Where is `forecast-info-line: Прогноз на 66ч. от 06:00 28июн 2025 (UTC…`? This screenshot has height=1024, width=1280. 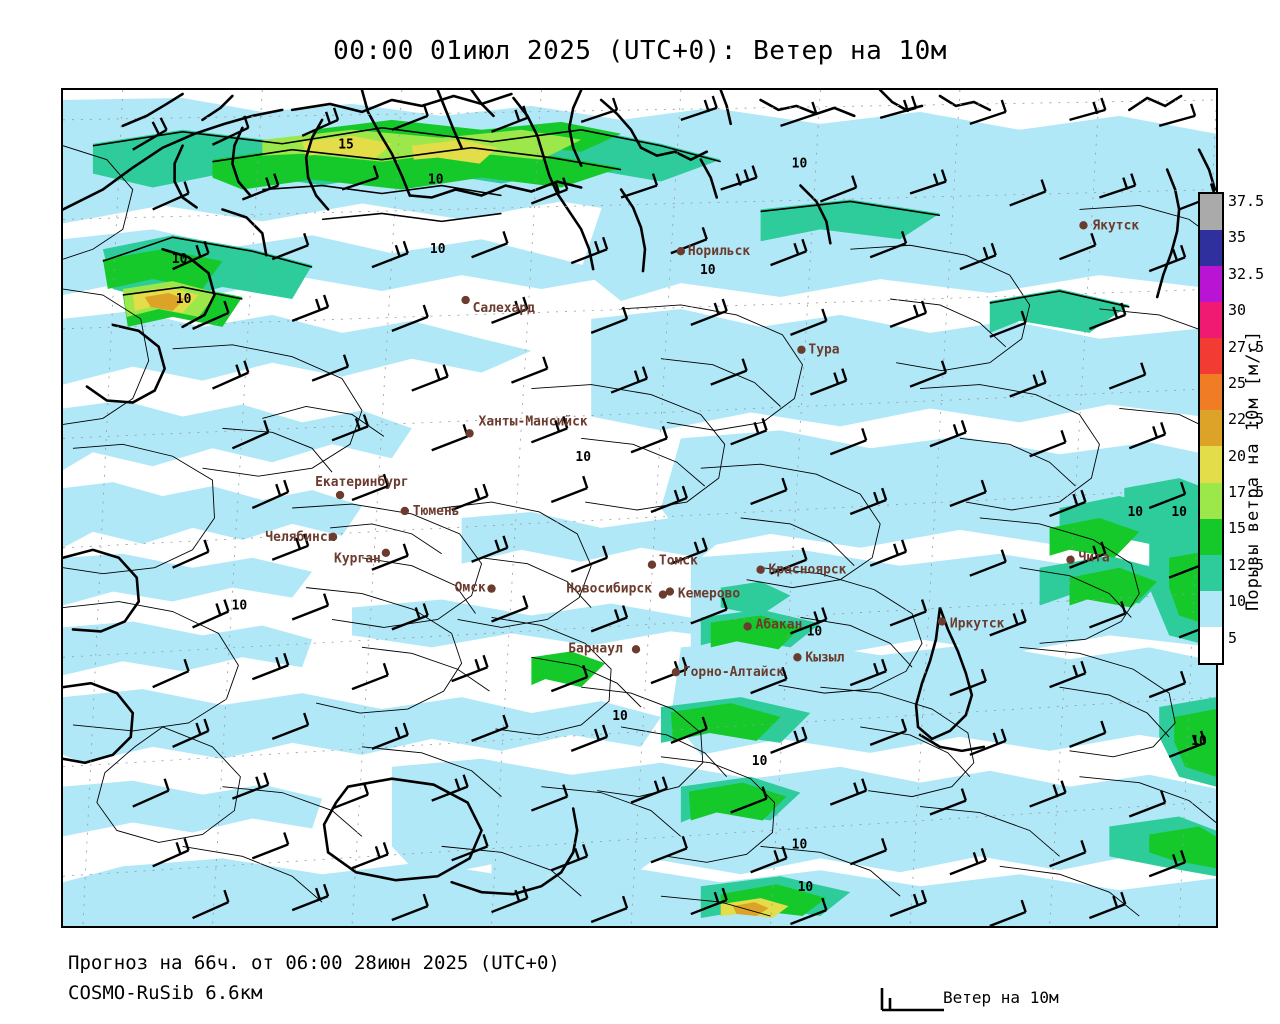 forecast-info-line: Прогноз на 66ч. от 06:00 28июн 2025 (UTC… is located at coordinates (314, 963).